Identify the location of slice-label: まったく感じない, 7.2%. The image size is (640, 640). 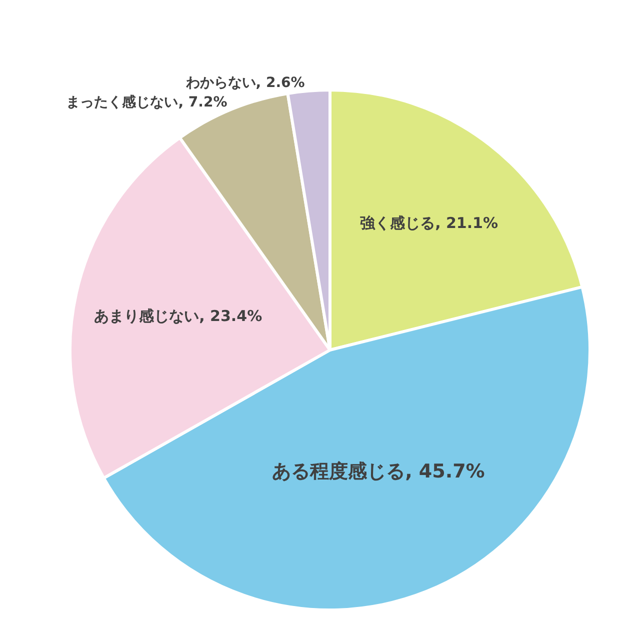
(147, 102).